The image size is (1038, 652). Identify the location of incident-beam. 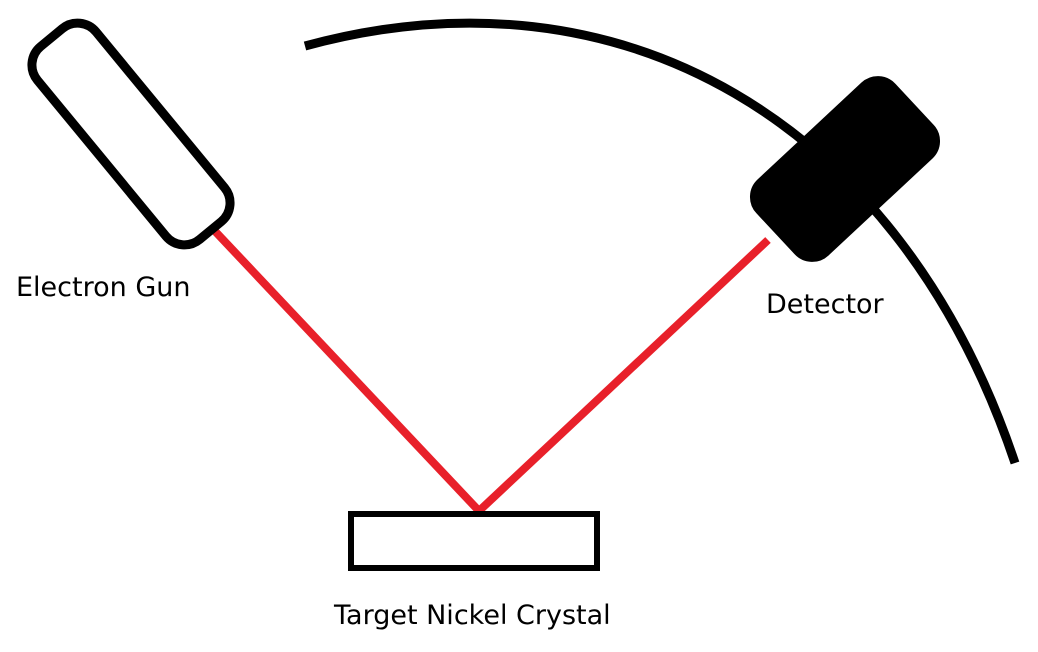
(345, 369).